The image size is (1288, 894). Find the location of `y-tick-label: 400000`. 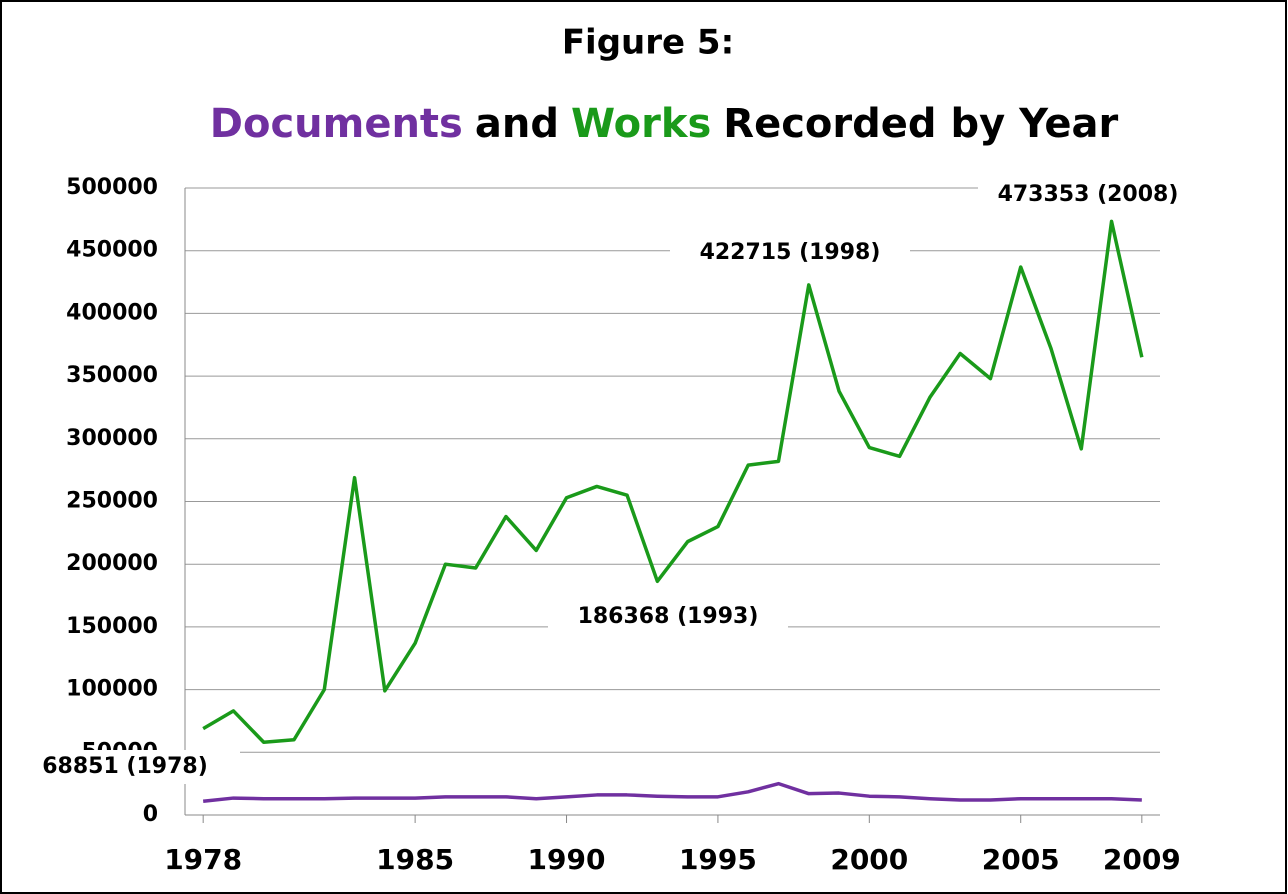

y-tick-label: 400000 is located at coordinates (112, 312).